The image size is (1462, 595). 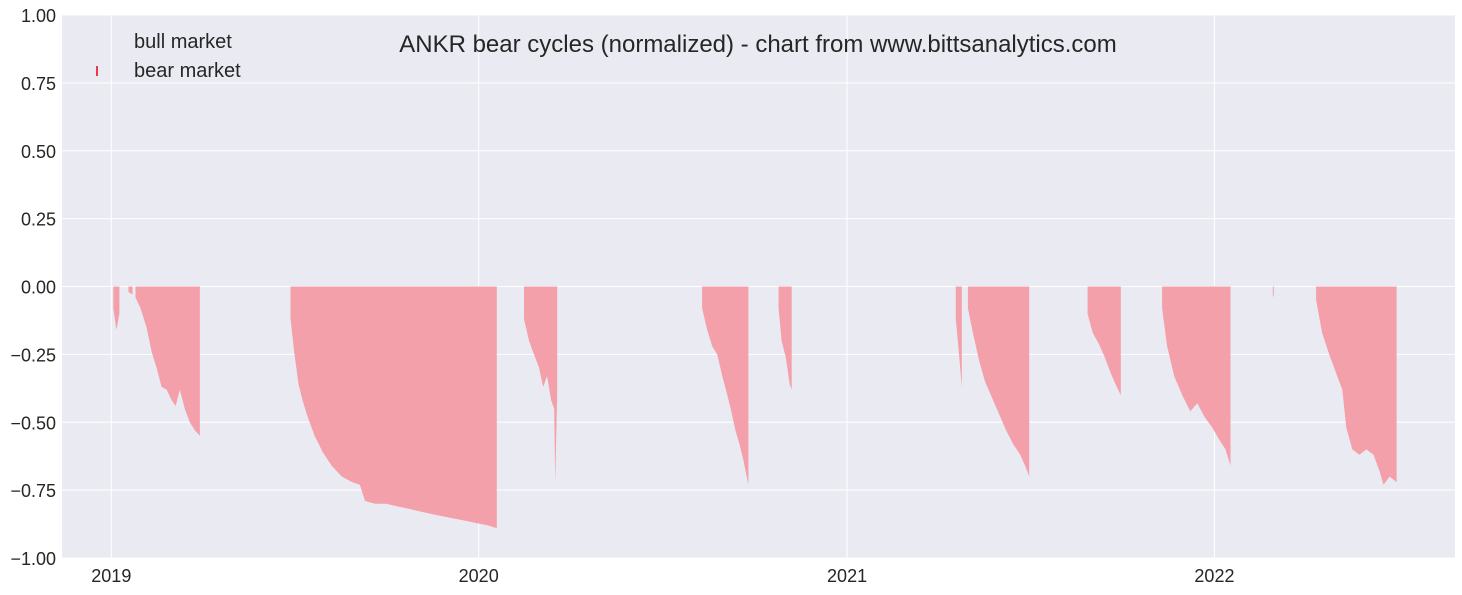 I want to click on legend: bull market bear market, so click(x=168, y=56).